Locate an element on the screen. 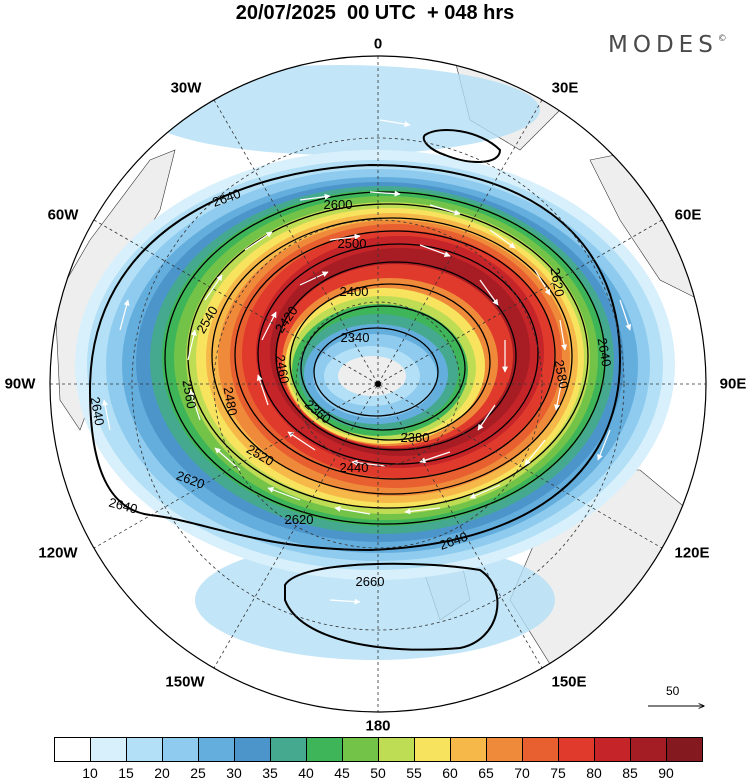  vector-reference-value: 50 is located at coordinates (673, 691).